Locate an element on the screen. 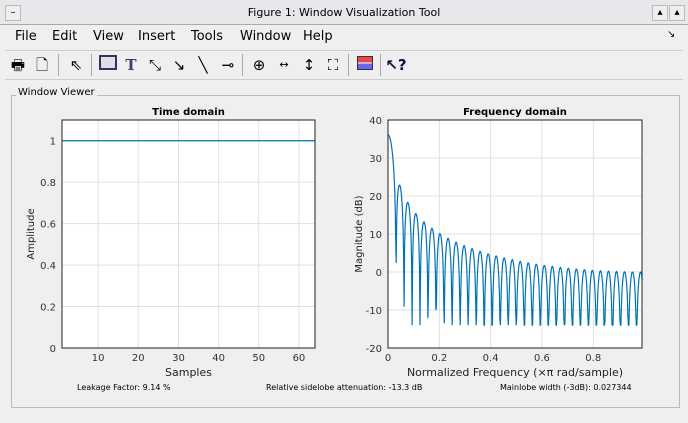  x-axis-label: Samples is located at coordinates (188, 372).